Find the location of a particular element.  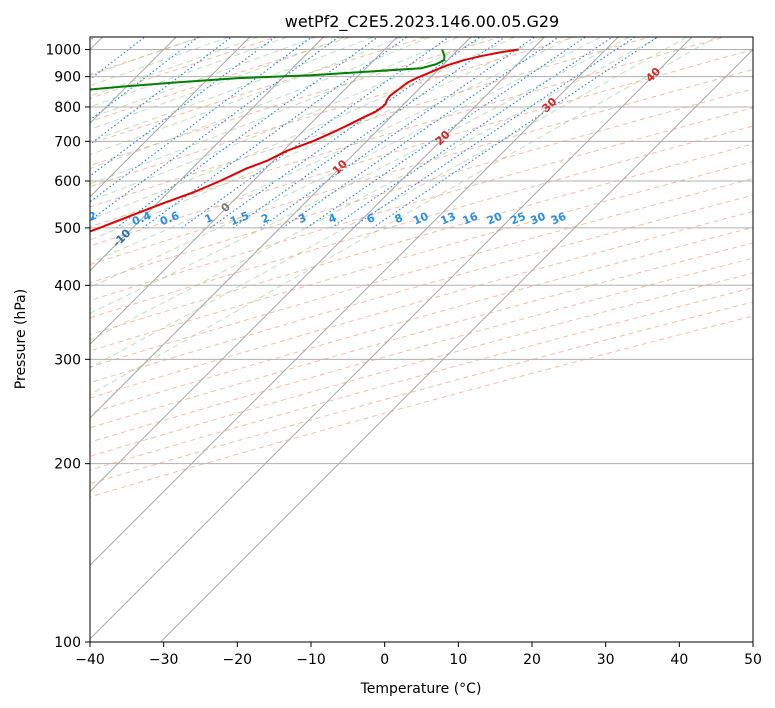

mixing-ratio-label: 0.2 is located at coordinates (87, 218).